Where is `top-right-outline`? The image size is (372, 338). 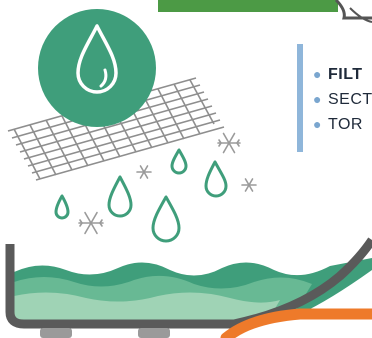
top-right-outline is located at coordinates (353, 10).